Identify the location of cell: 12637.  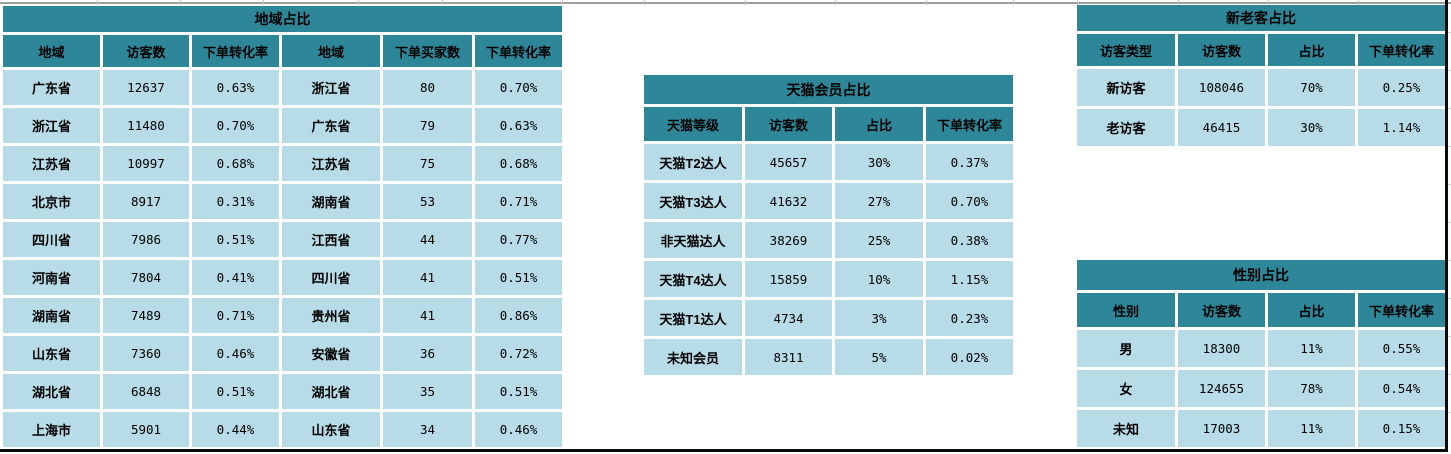
(146, 87).